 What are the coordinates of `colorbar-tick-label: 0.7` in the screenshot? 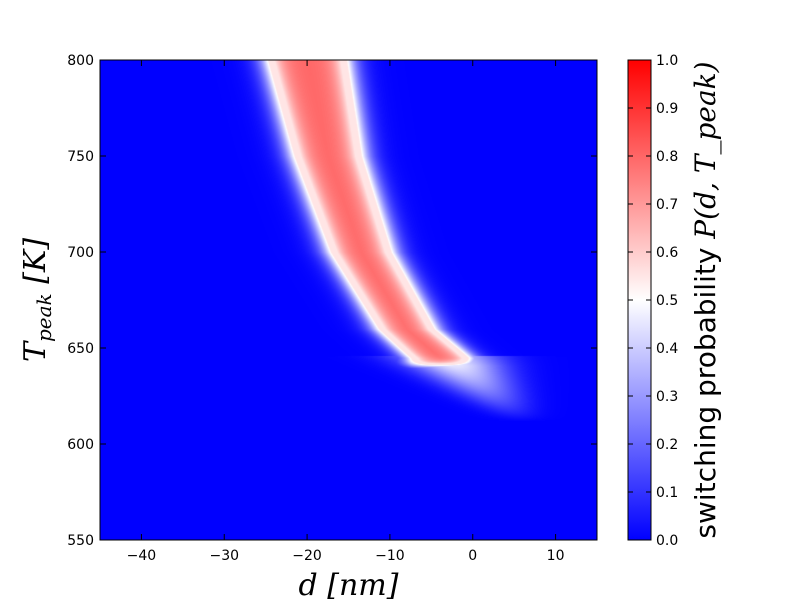 It's located at (667, 205).